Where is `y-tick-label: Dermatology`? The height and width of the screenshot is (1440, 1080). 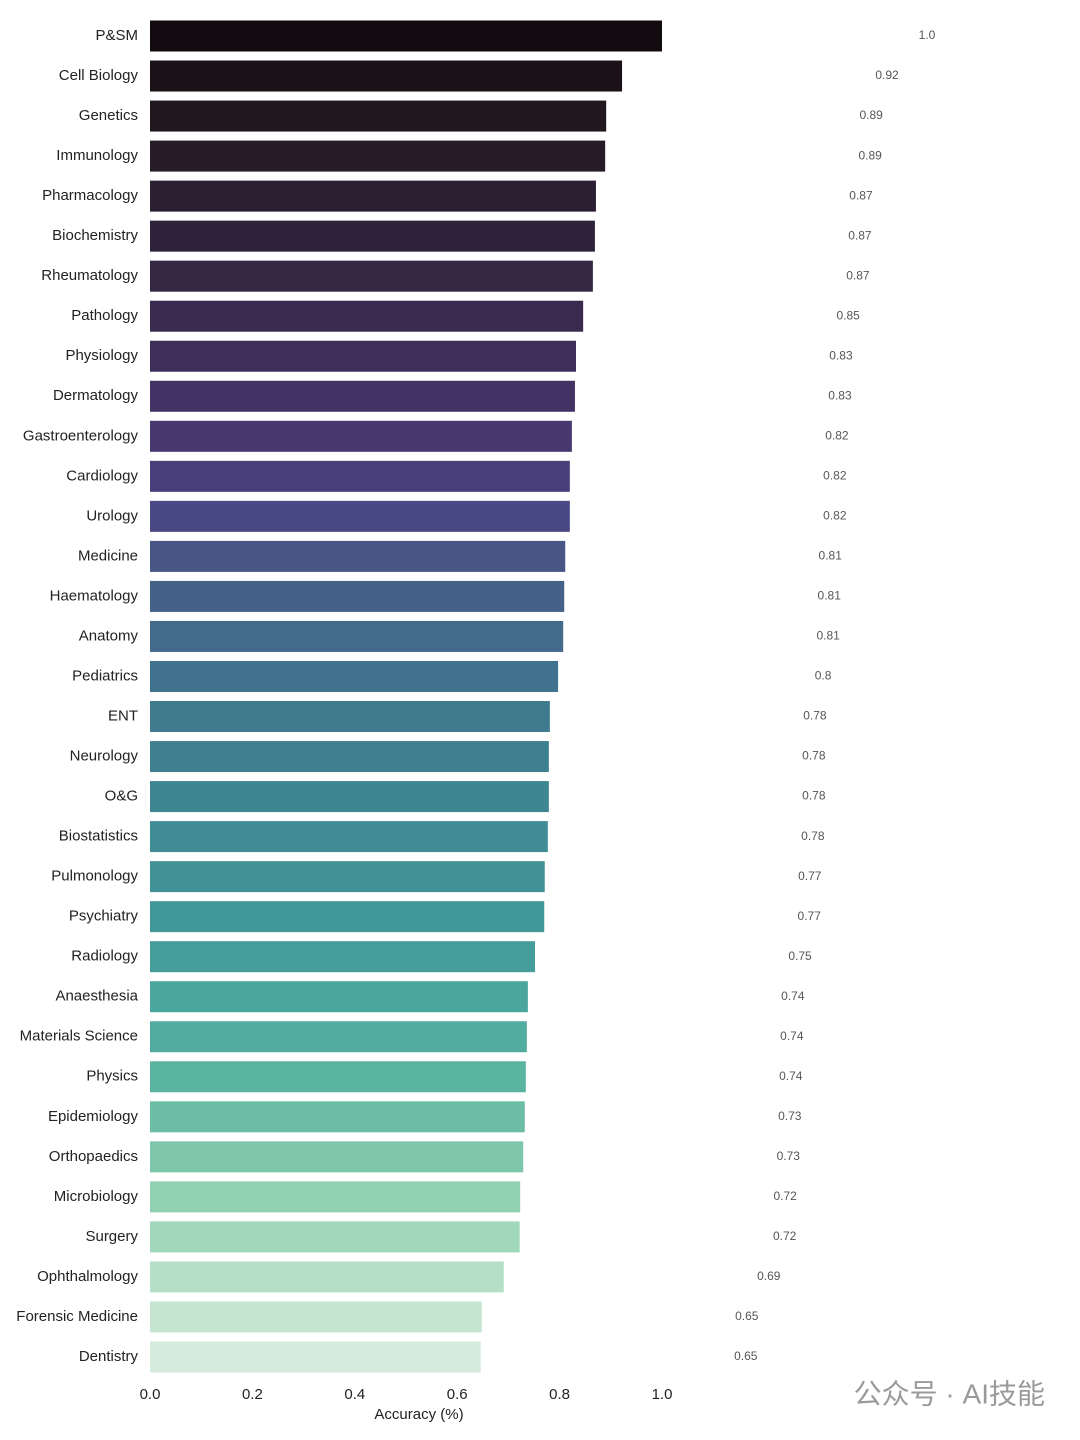
y-tick-label: Dermatology is located at coordinates (96, 395).